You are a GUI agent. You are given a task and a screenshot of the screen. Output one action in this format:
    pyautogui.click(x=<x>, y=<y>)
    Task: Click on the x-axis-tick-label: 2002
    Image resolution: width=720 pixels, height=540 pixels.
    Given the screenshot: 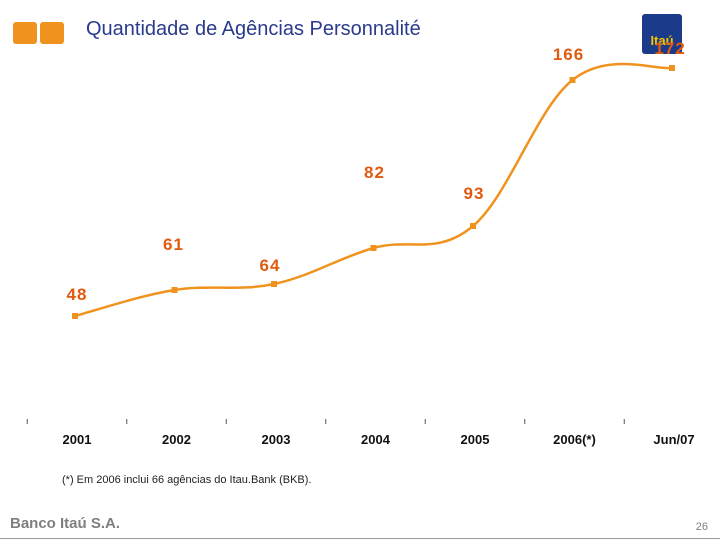 What is the action you would take?
    pyautogui.click(x=176, y=439)
    